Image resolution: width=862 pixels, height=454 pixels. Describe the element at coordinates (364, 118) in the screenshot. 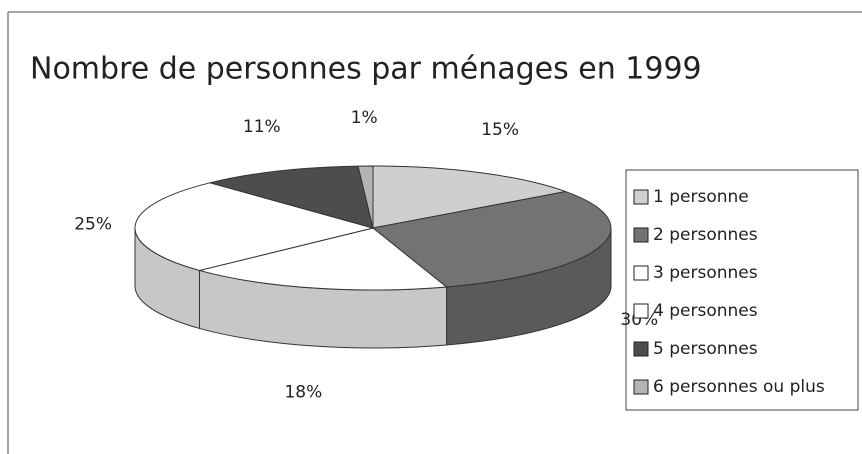

I see `data-label: 1%` at that location.